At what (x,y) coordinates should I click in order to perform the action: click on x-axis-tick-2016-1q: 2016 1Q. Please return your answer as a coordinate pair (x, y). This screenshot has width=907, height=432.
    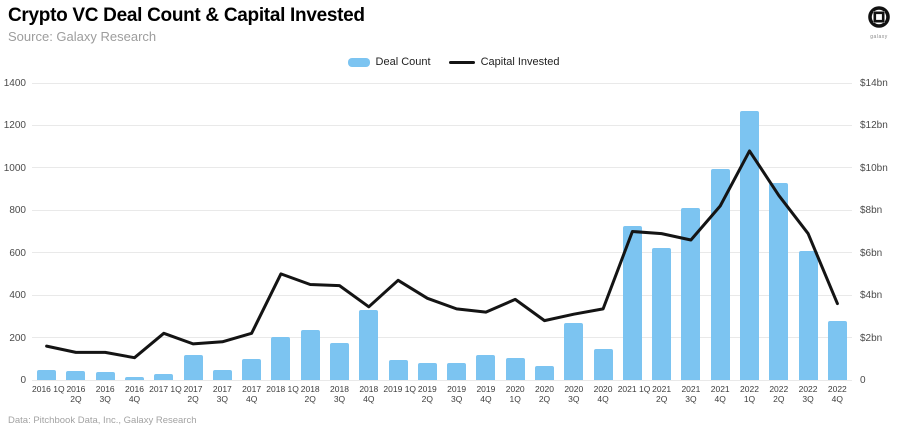
    Looking at the image, I should click on (48, 389).